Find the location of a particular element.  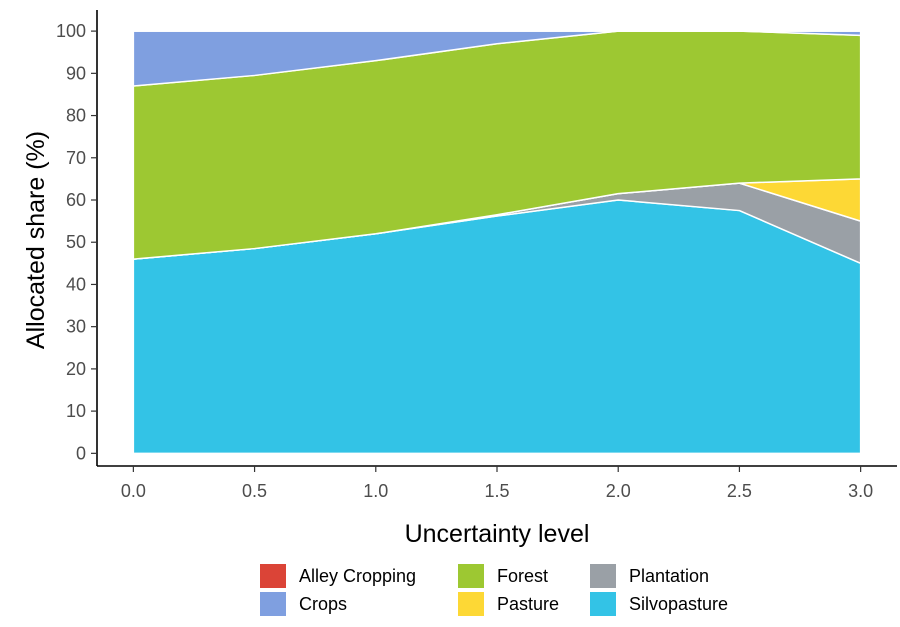

legend-key-crops is located at coordinates (273, 604).